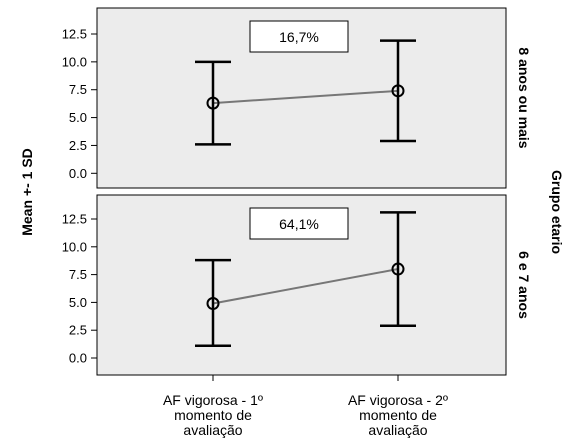  I want to click on panel-strip-label: 6 e 7 anos, so click(524, 285).